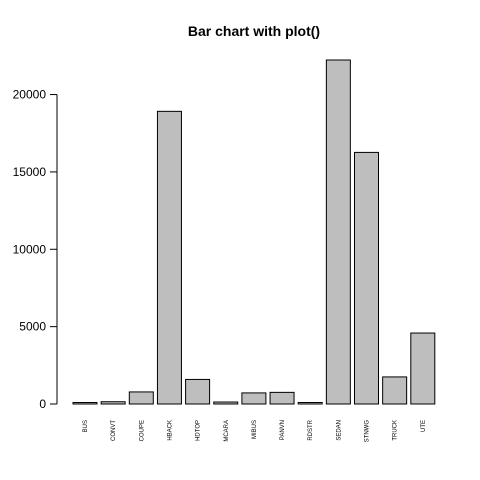 The width and height of the screenshot is (480, 480). What do you see at coordinates (30, 172) in the screenshot?
I see `y-tick-label: 15000` at bounding box center [30, 172].